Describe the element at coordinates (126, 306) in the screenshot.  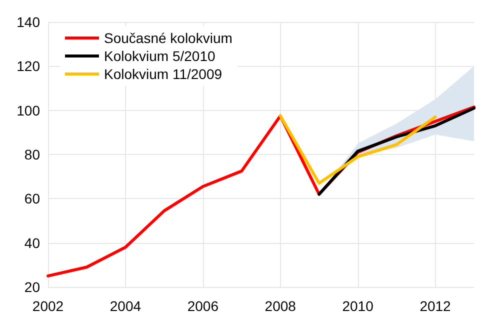
I see `x-tick-label: 2004` at that location.